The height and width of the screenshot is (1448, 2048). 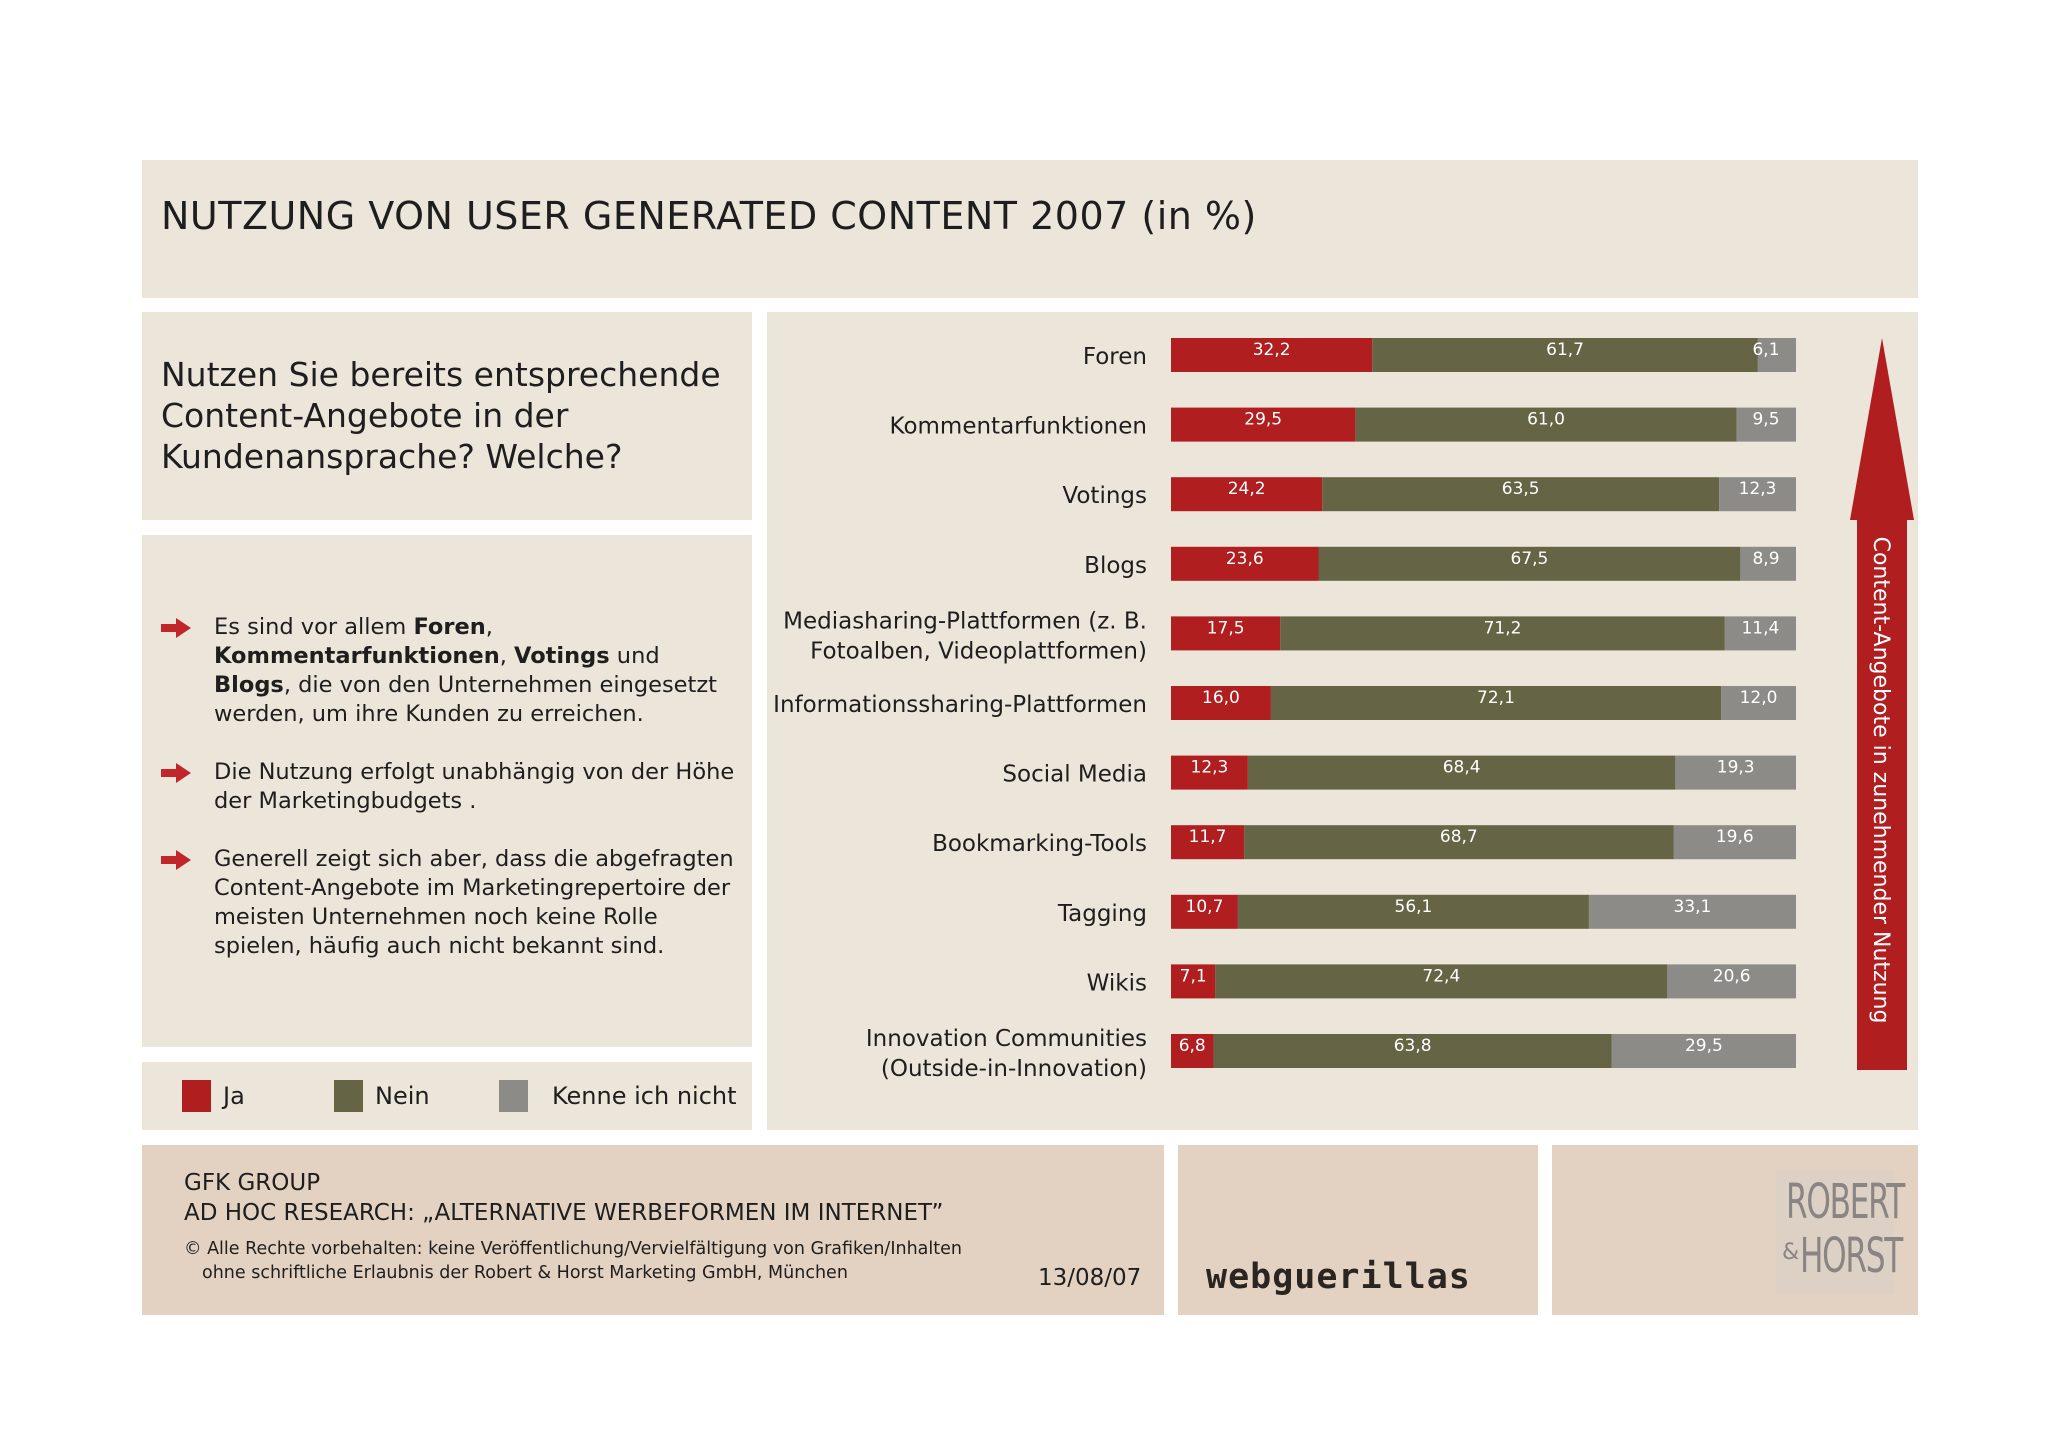 I want to click on category-label: Bookmarking-Tools, so click(x=1039, y=844).